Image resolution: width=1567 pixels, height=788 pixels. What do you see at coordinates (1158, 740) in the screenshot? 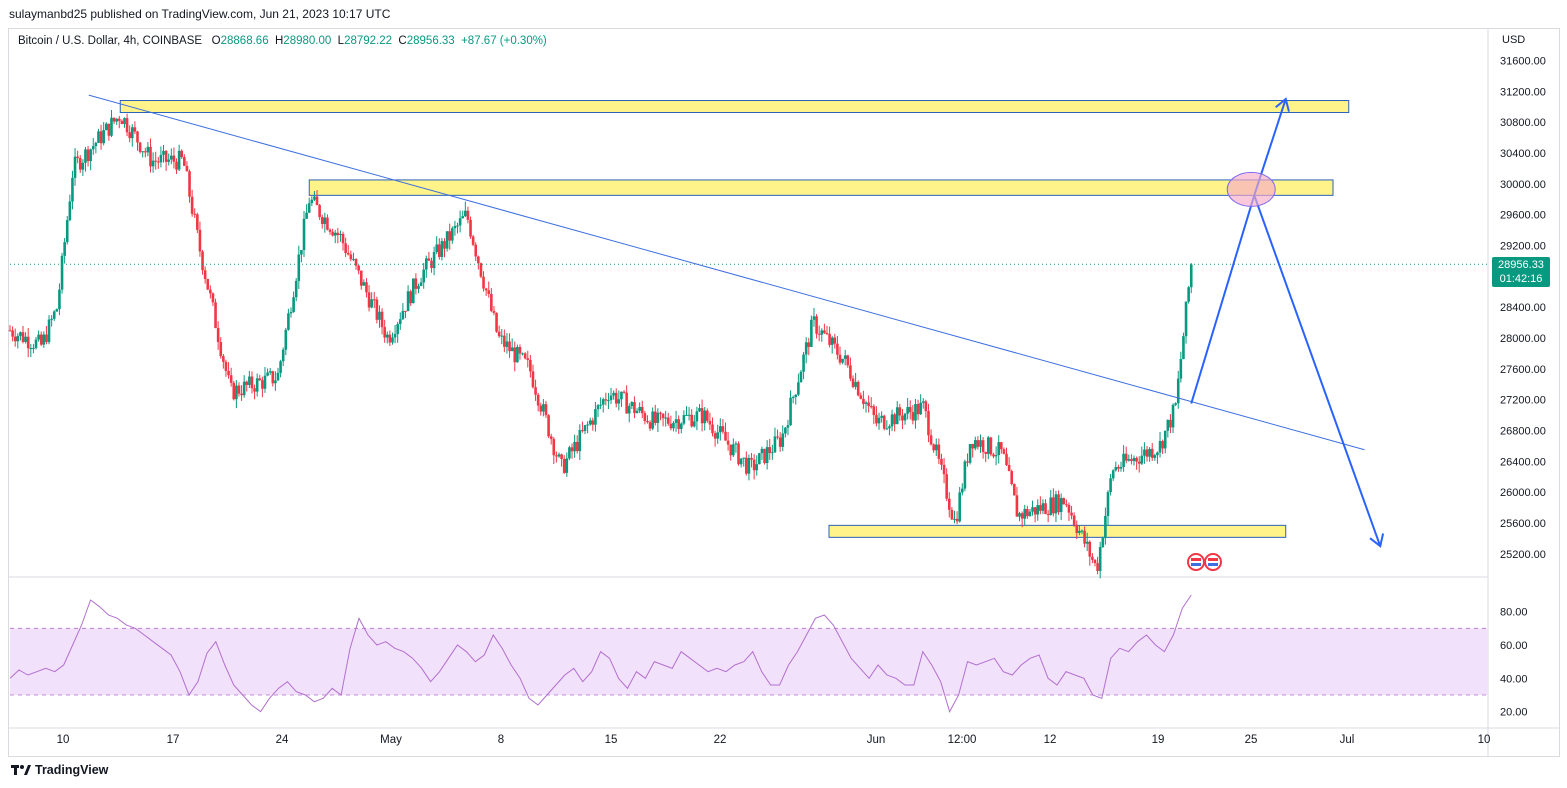
I see `time-tick-label: 19` at bounding box center [1158, 740].